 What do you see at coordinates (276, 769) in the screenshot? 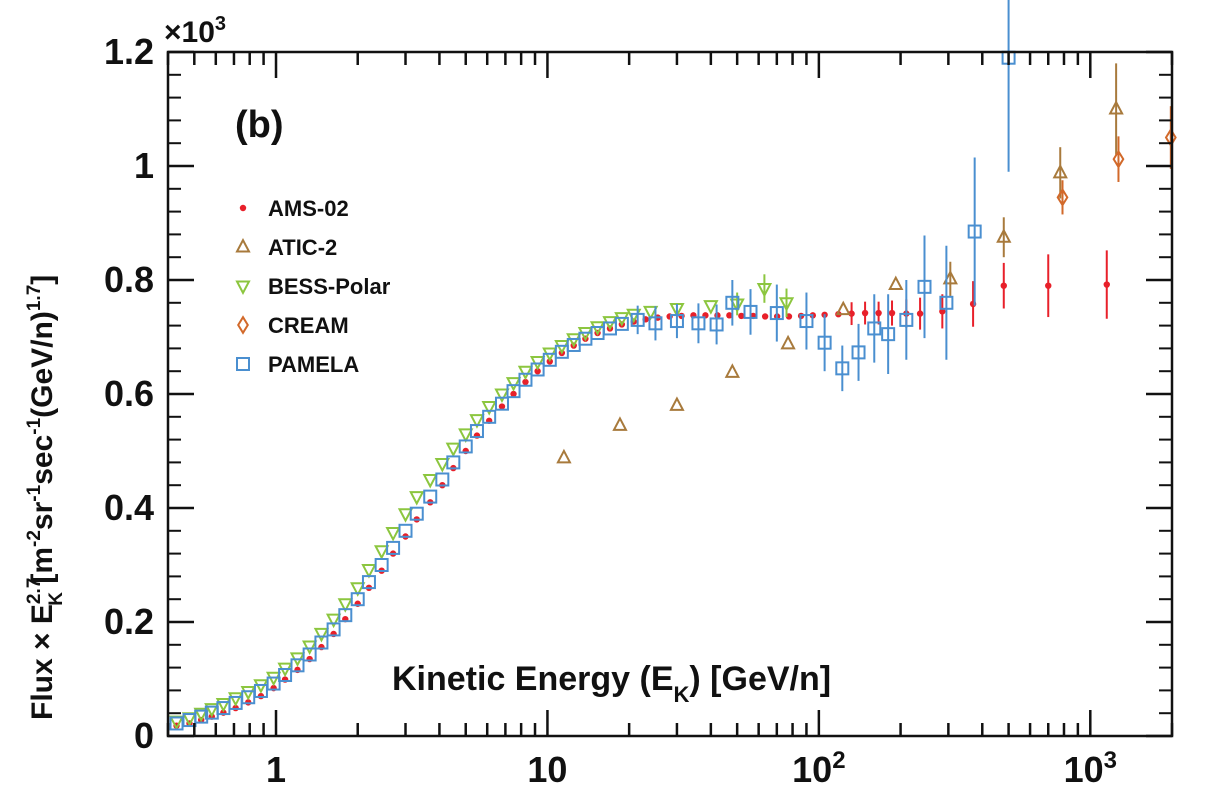
I see `x-tick-label: 1` at bounding box center [276, 769].